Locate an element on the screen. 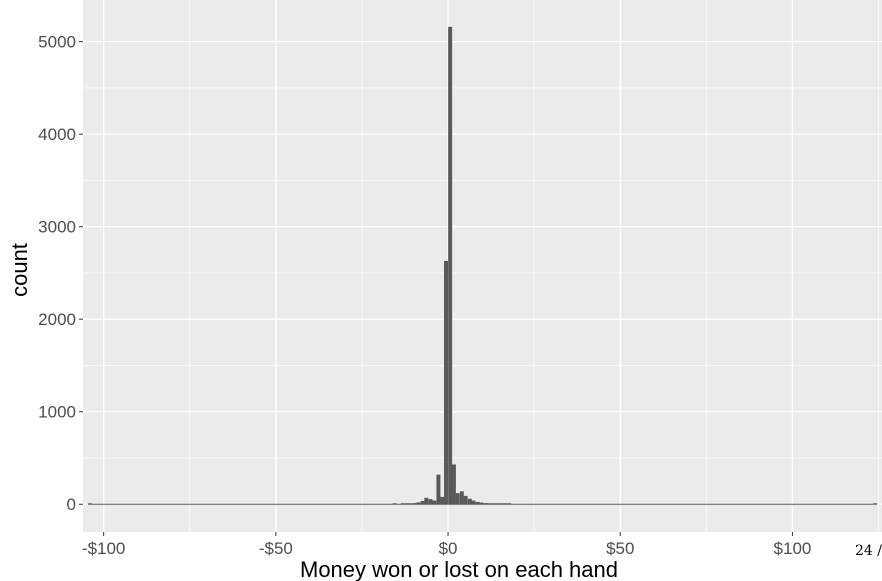 This screenshot has width=882, height=581. x-tick-label: -$50 is located at coordinates (276, 548).